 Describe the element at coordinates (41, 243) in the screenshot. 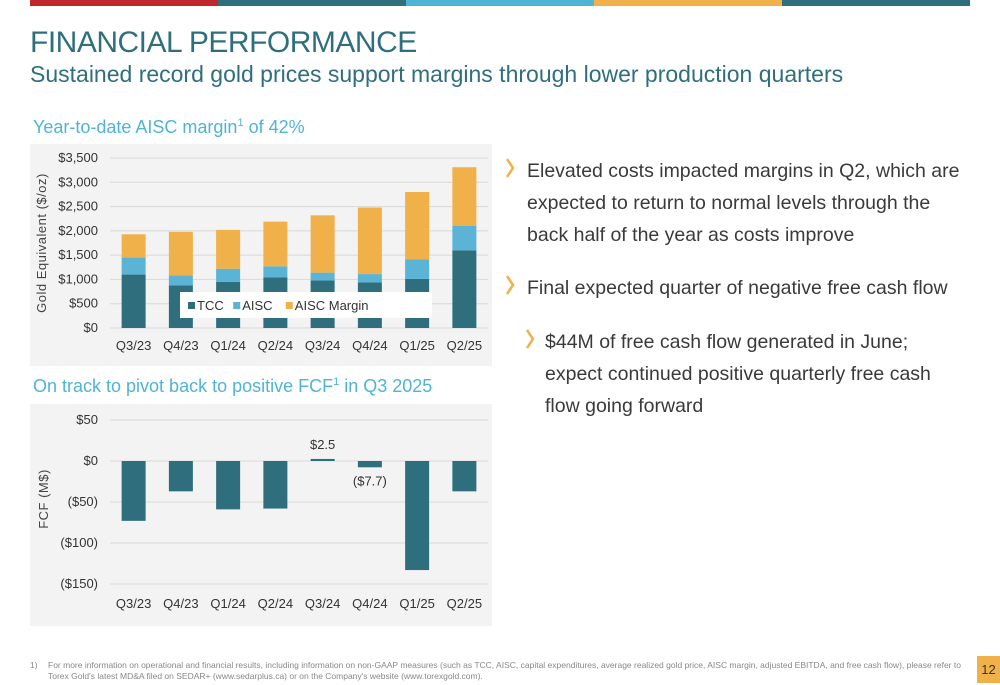

I see `y-axis-label: Gold Equivalent ($/oz)` at that location.